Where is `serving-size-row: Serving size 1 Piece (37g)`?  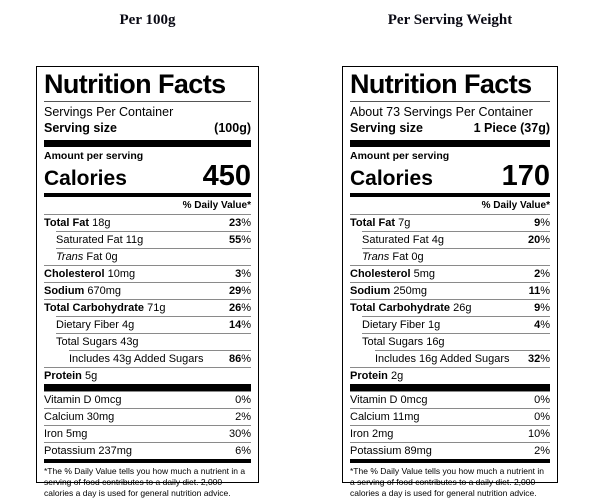 serving-size-row: Serving size 1 Piece (37g) is located at coordinates (450, 130).